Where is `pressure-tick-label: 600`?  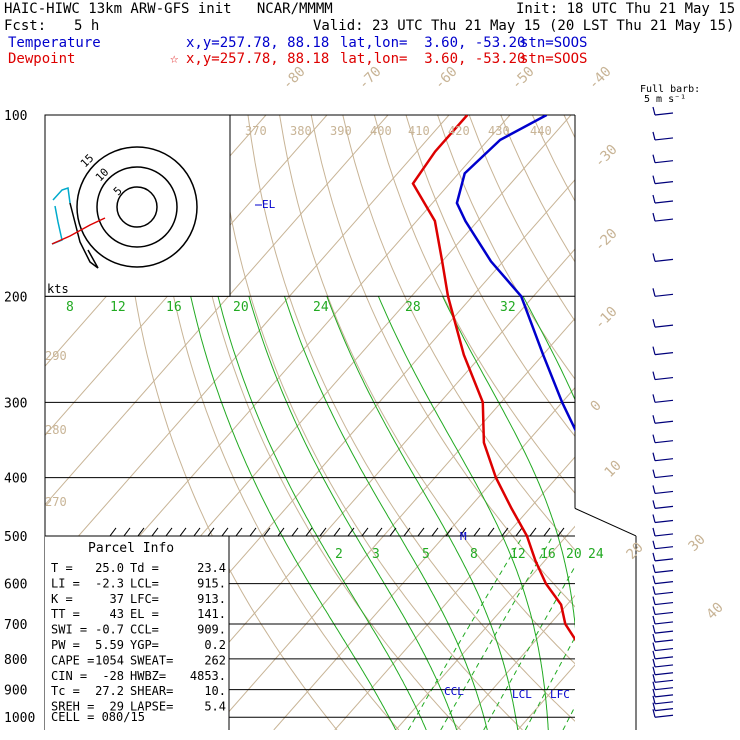 pressure-tick-label: 600 is located at coordinates (15, 585).